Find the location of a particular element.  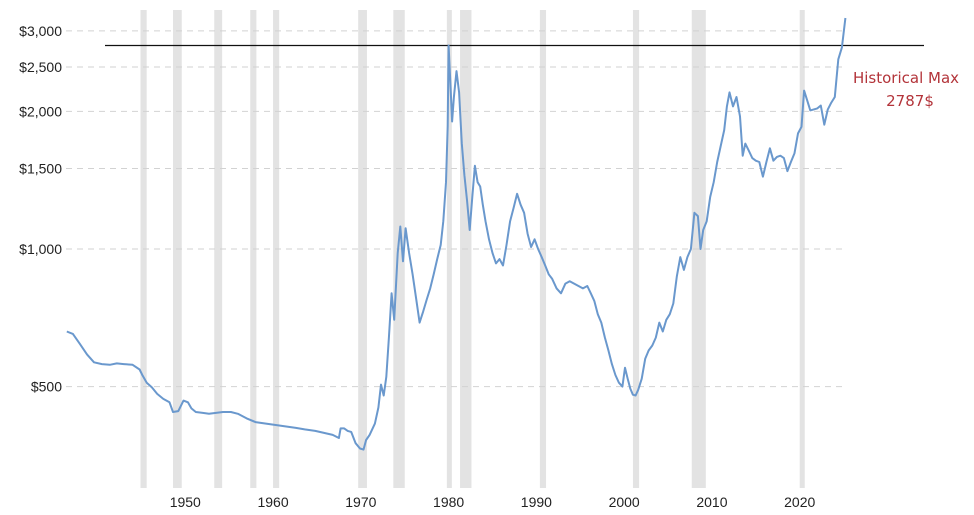

y-tick-label: $3,000 is located at coordinates (40, 31).